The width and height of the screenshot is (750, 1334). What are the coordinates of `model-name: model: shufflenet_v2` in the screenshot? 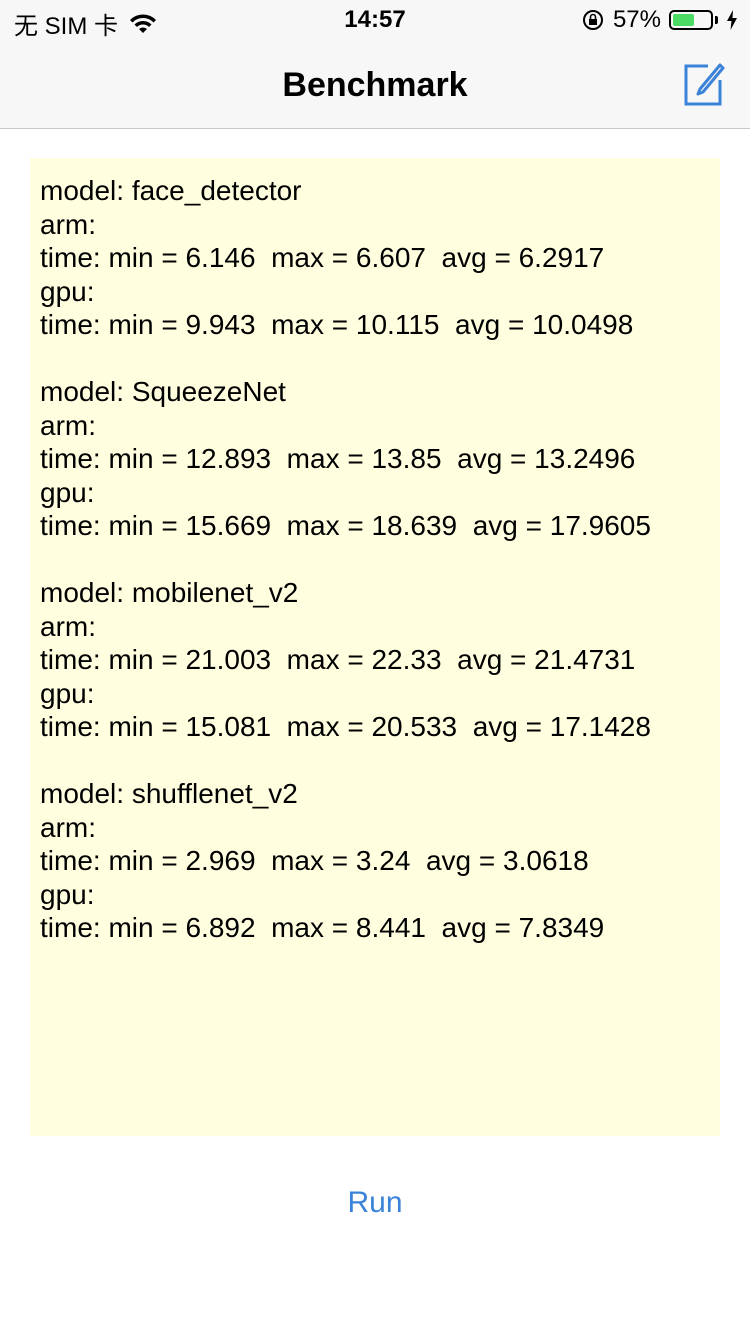 It's located at (169, 793).